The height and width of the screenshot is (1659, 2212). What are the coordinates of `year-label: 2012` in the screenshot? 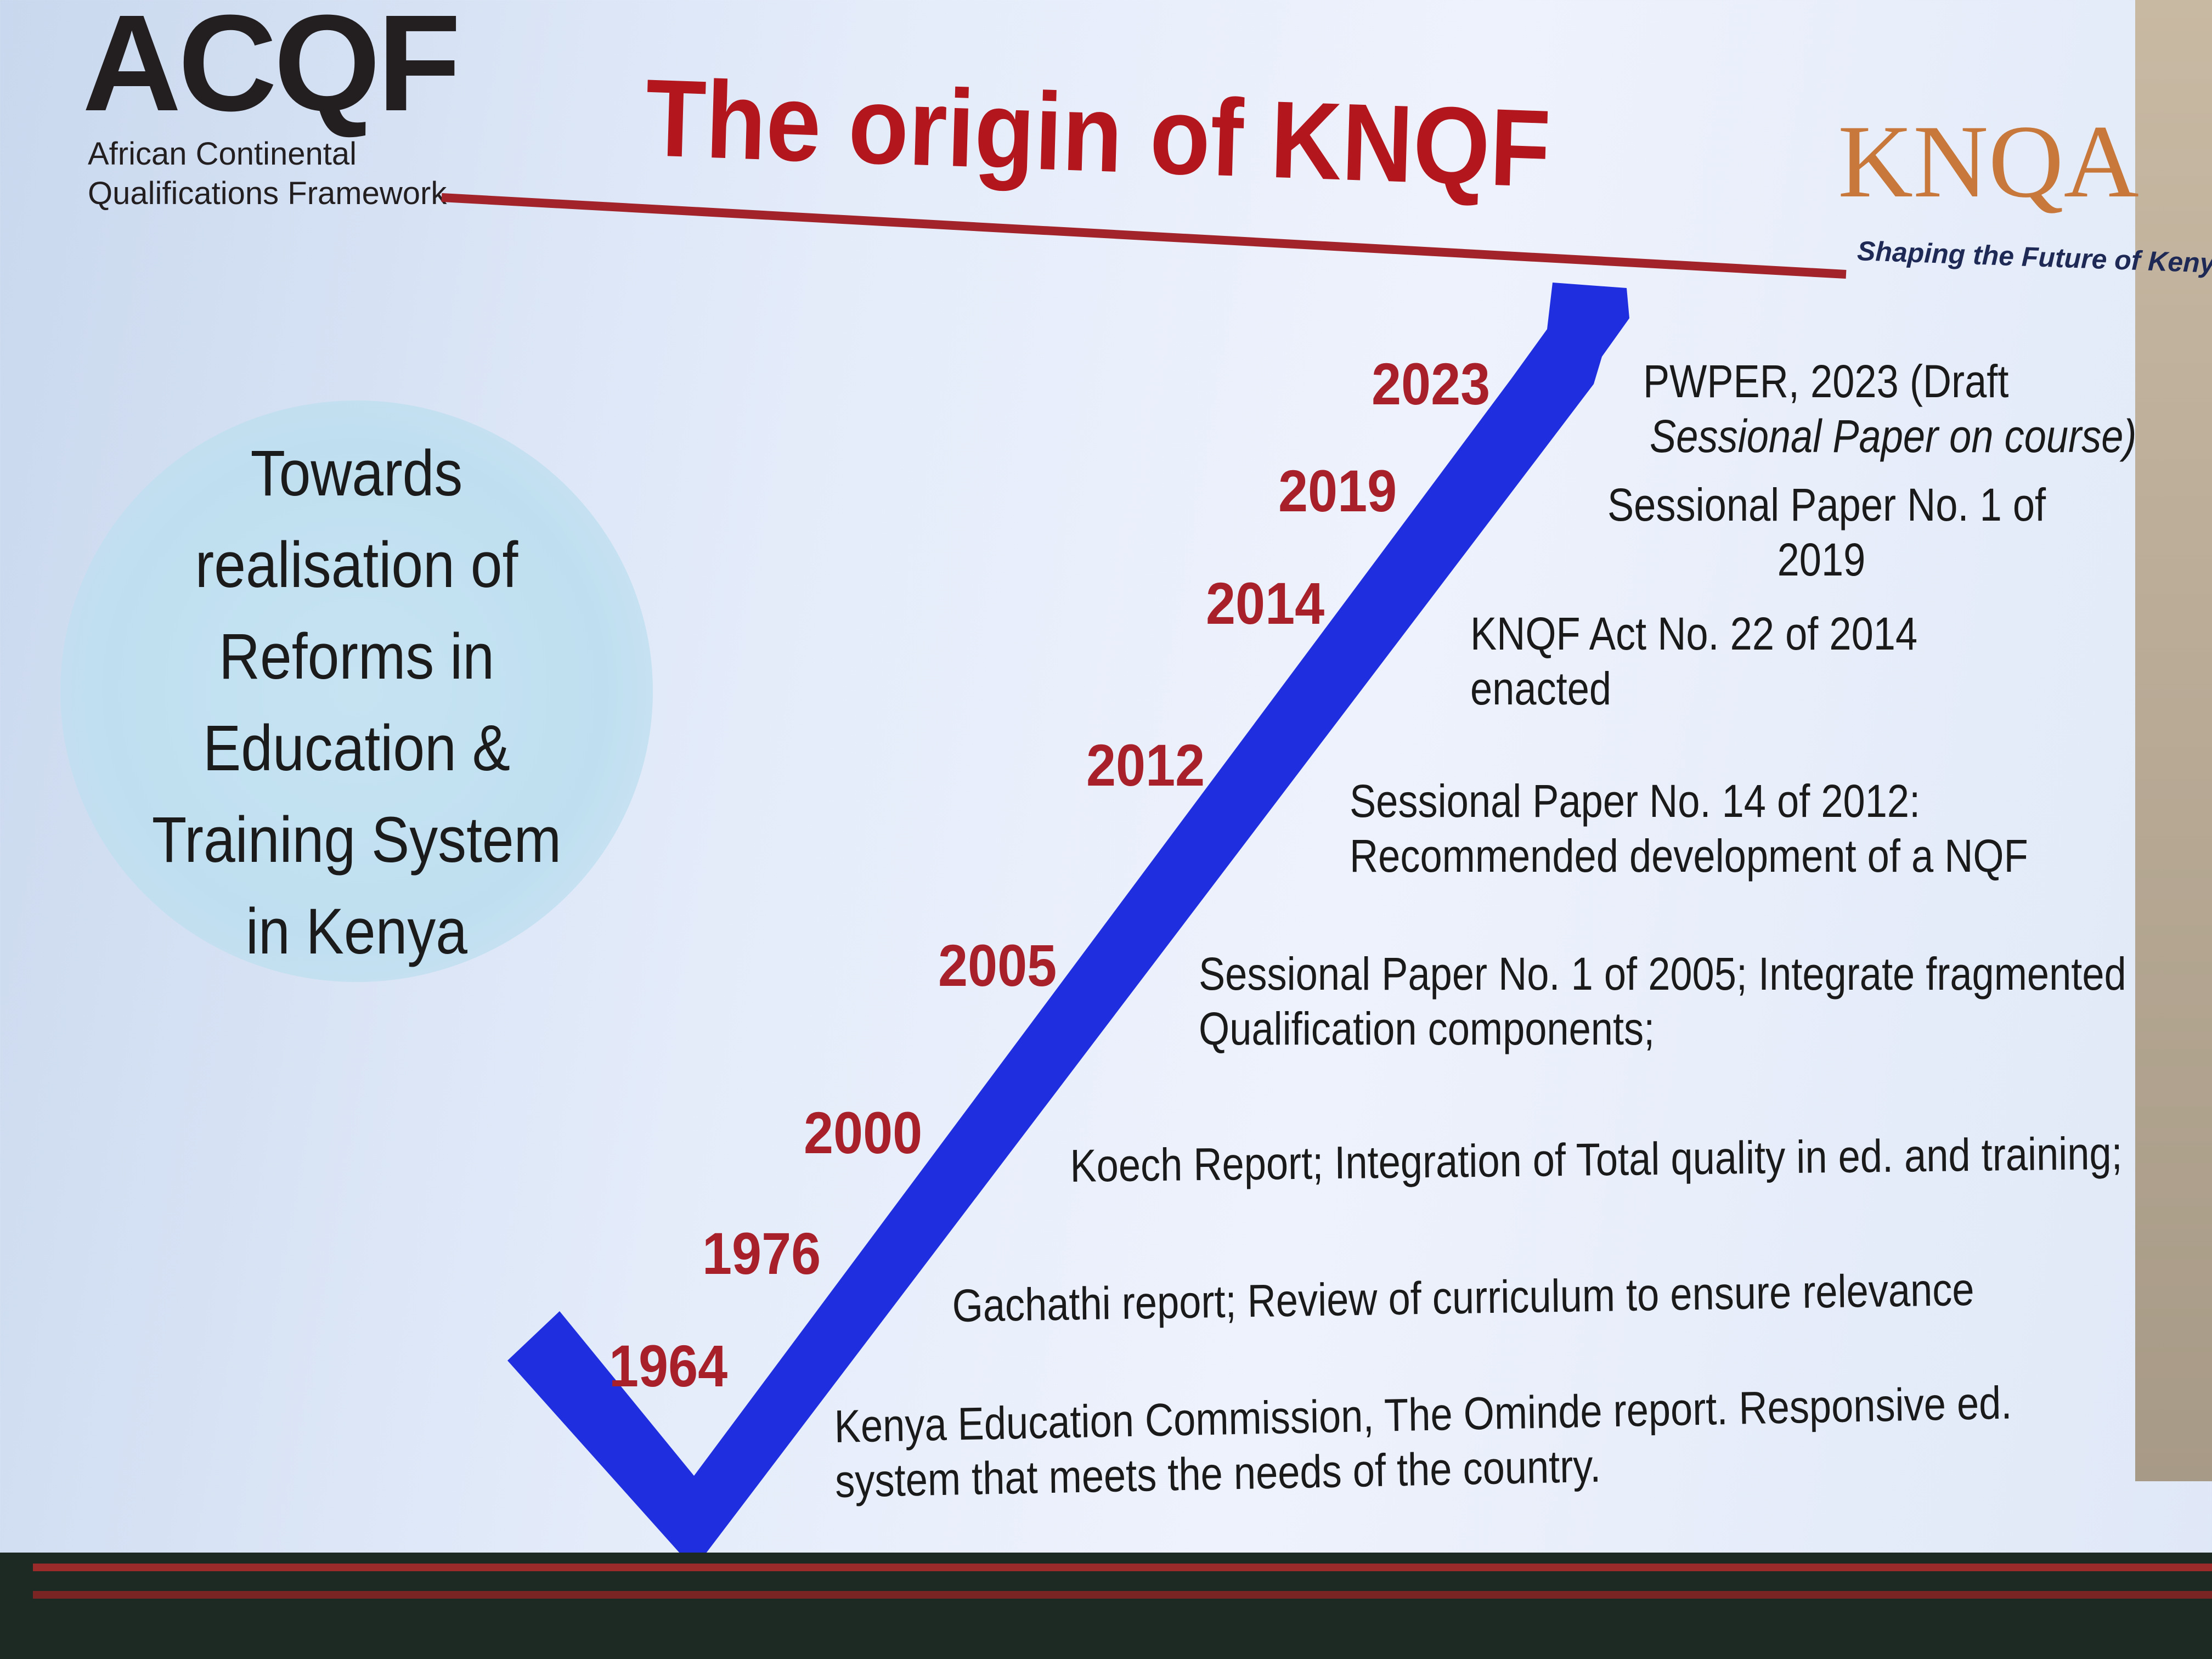 It's located at (1145, 765).